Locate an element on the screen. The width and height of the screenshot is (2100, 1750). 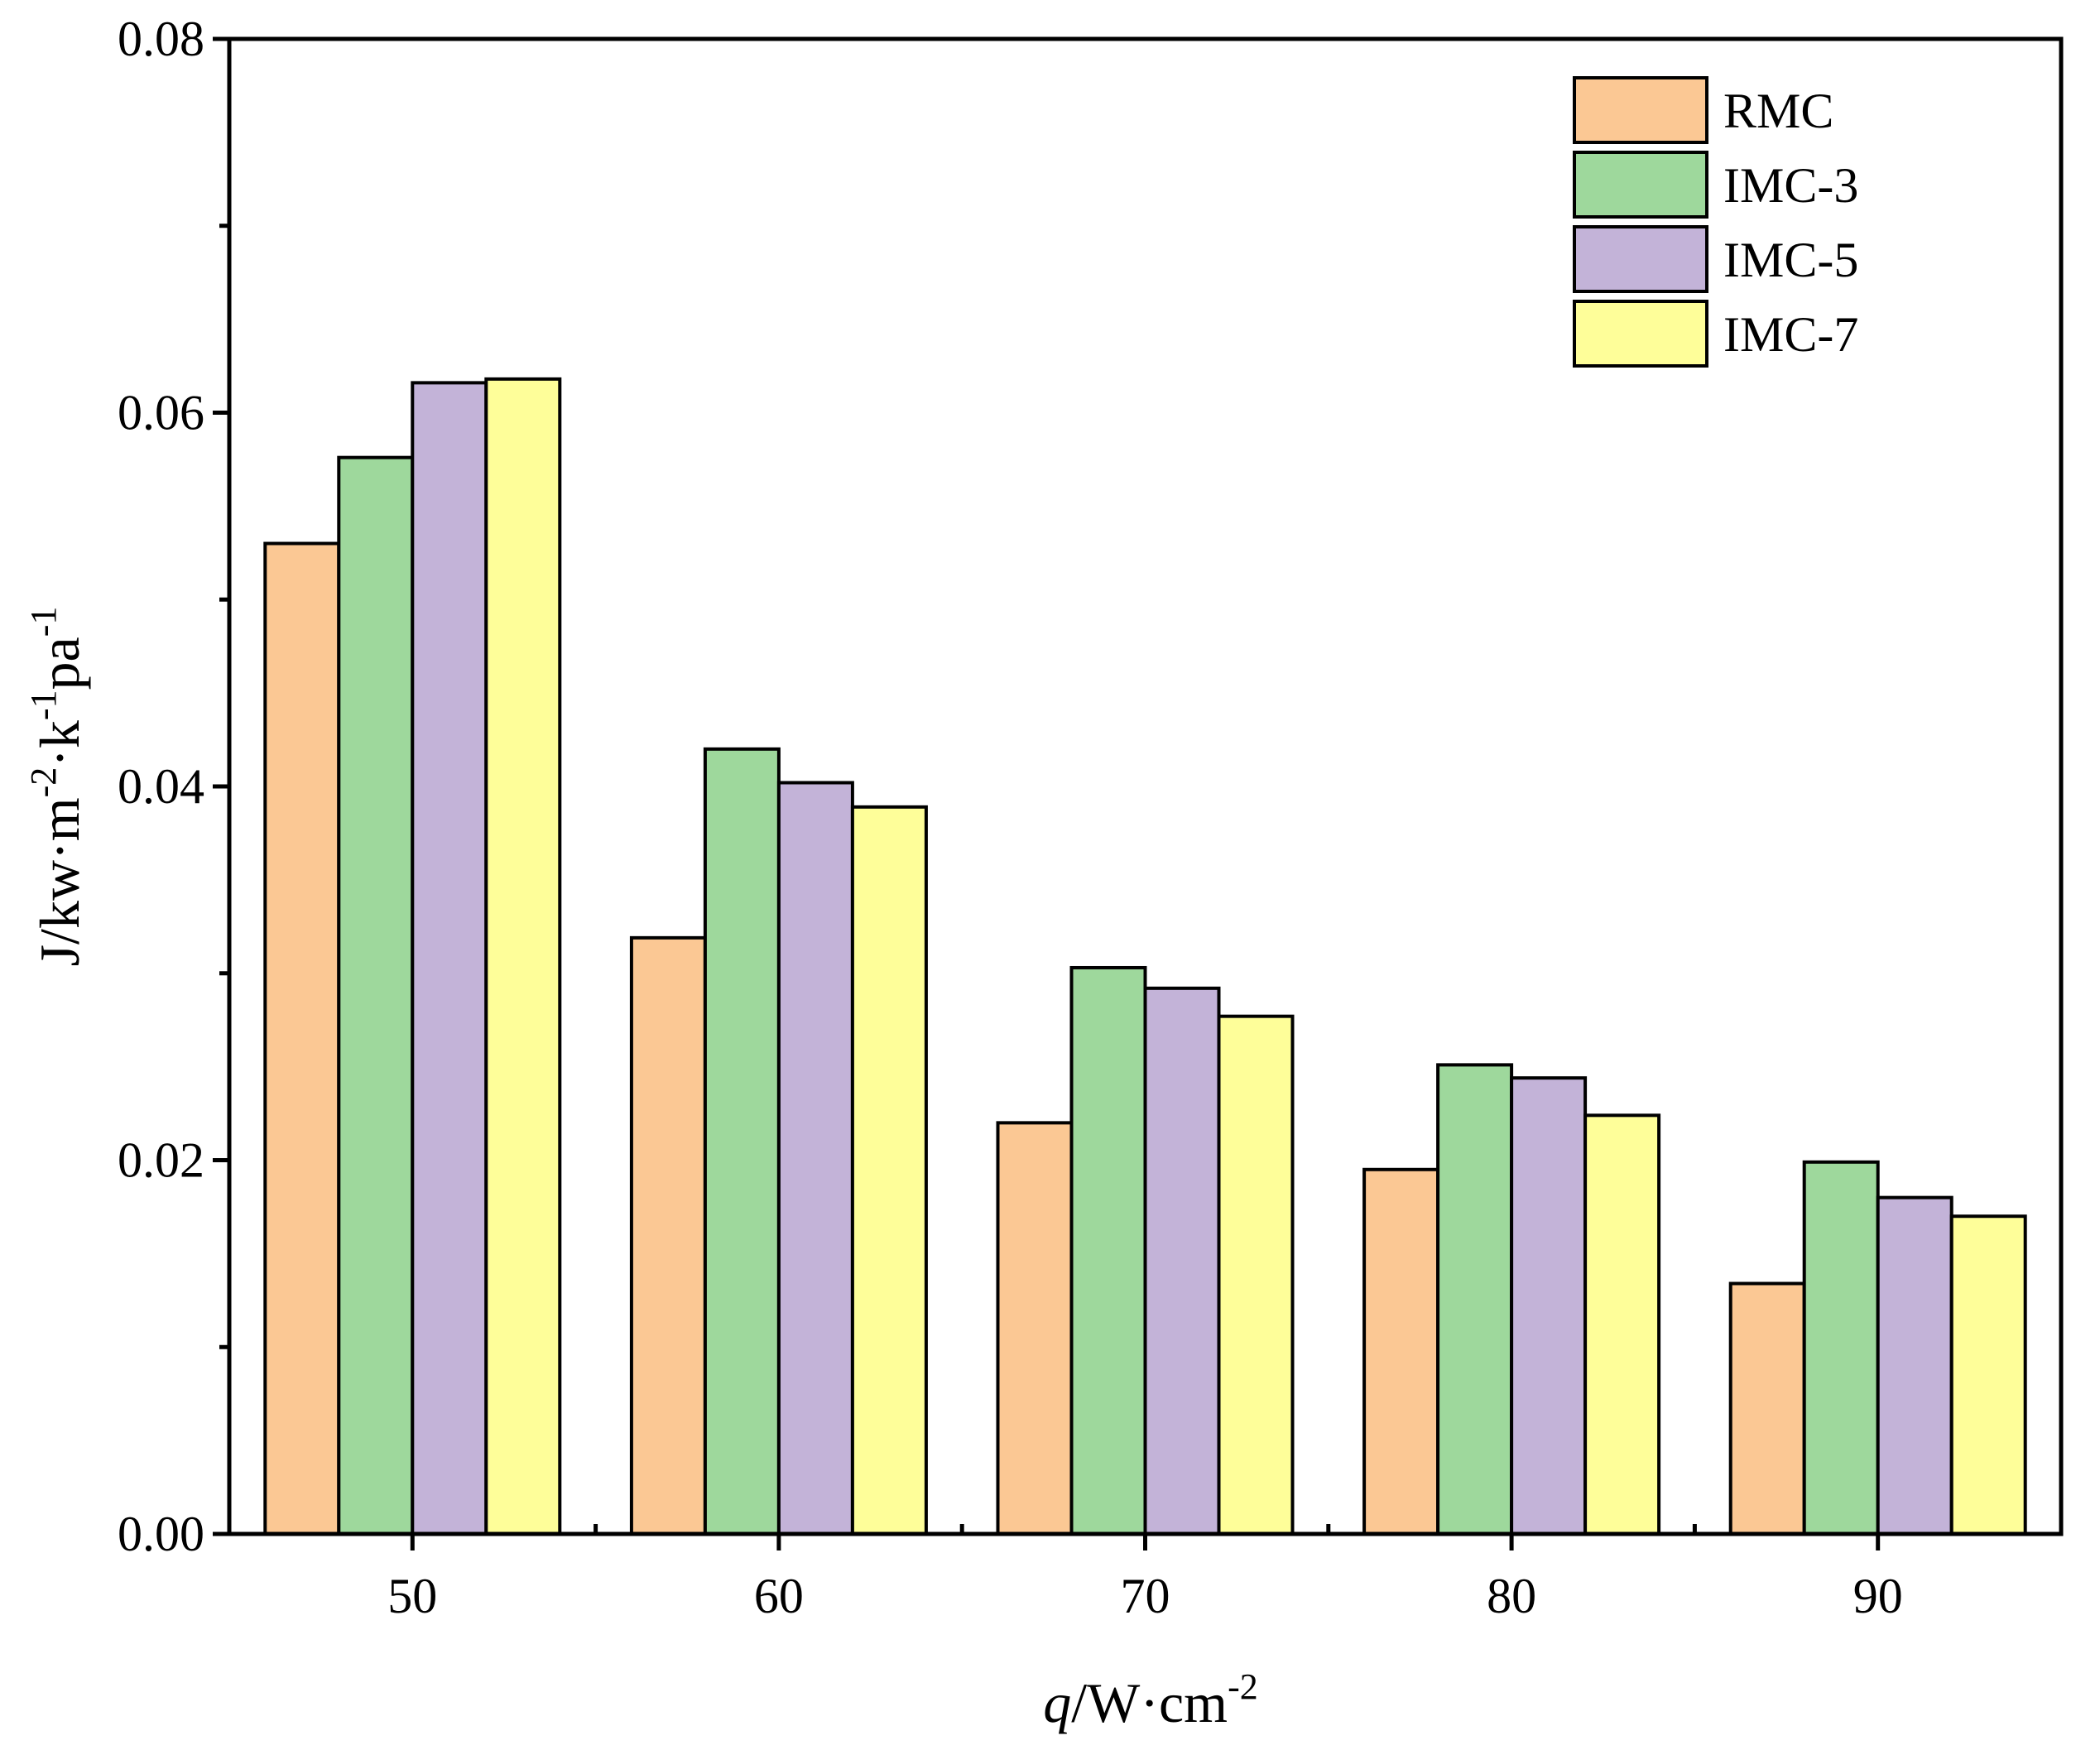
y-tick-label: 0.08 is located at coordinates (161, 39).